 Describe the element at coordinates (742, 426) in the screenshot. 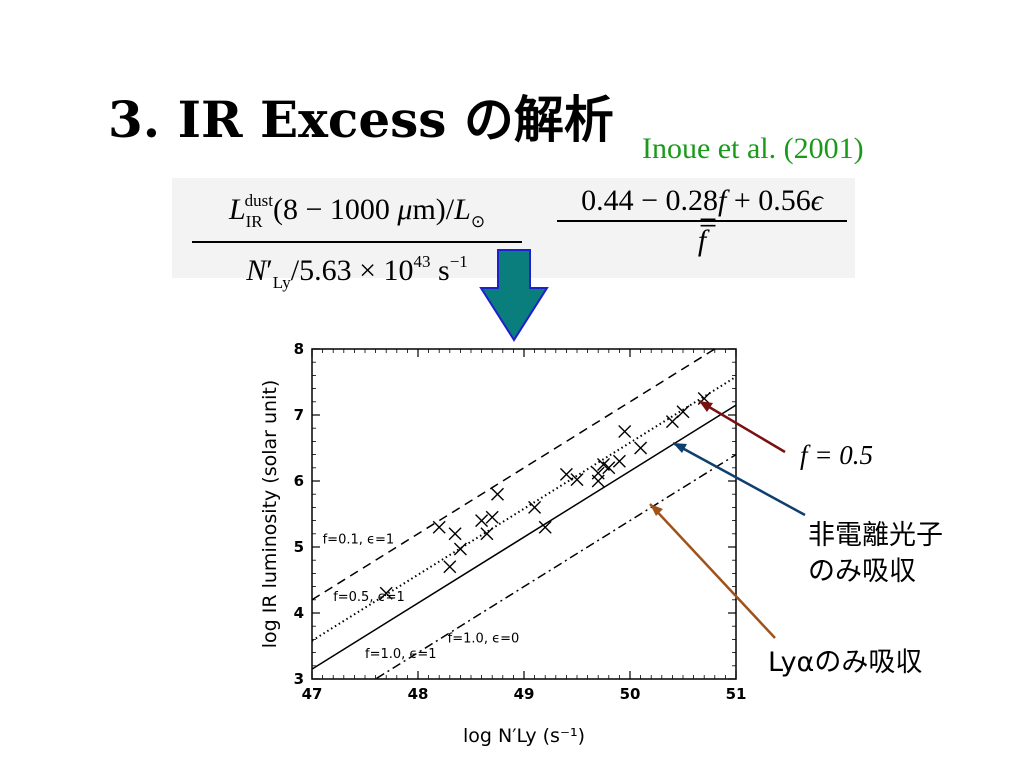

I see `f05-pointer-arrow` at that location.